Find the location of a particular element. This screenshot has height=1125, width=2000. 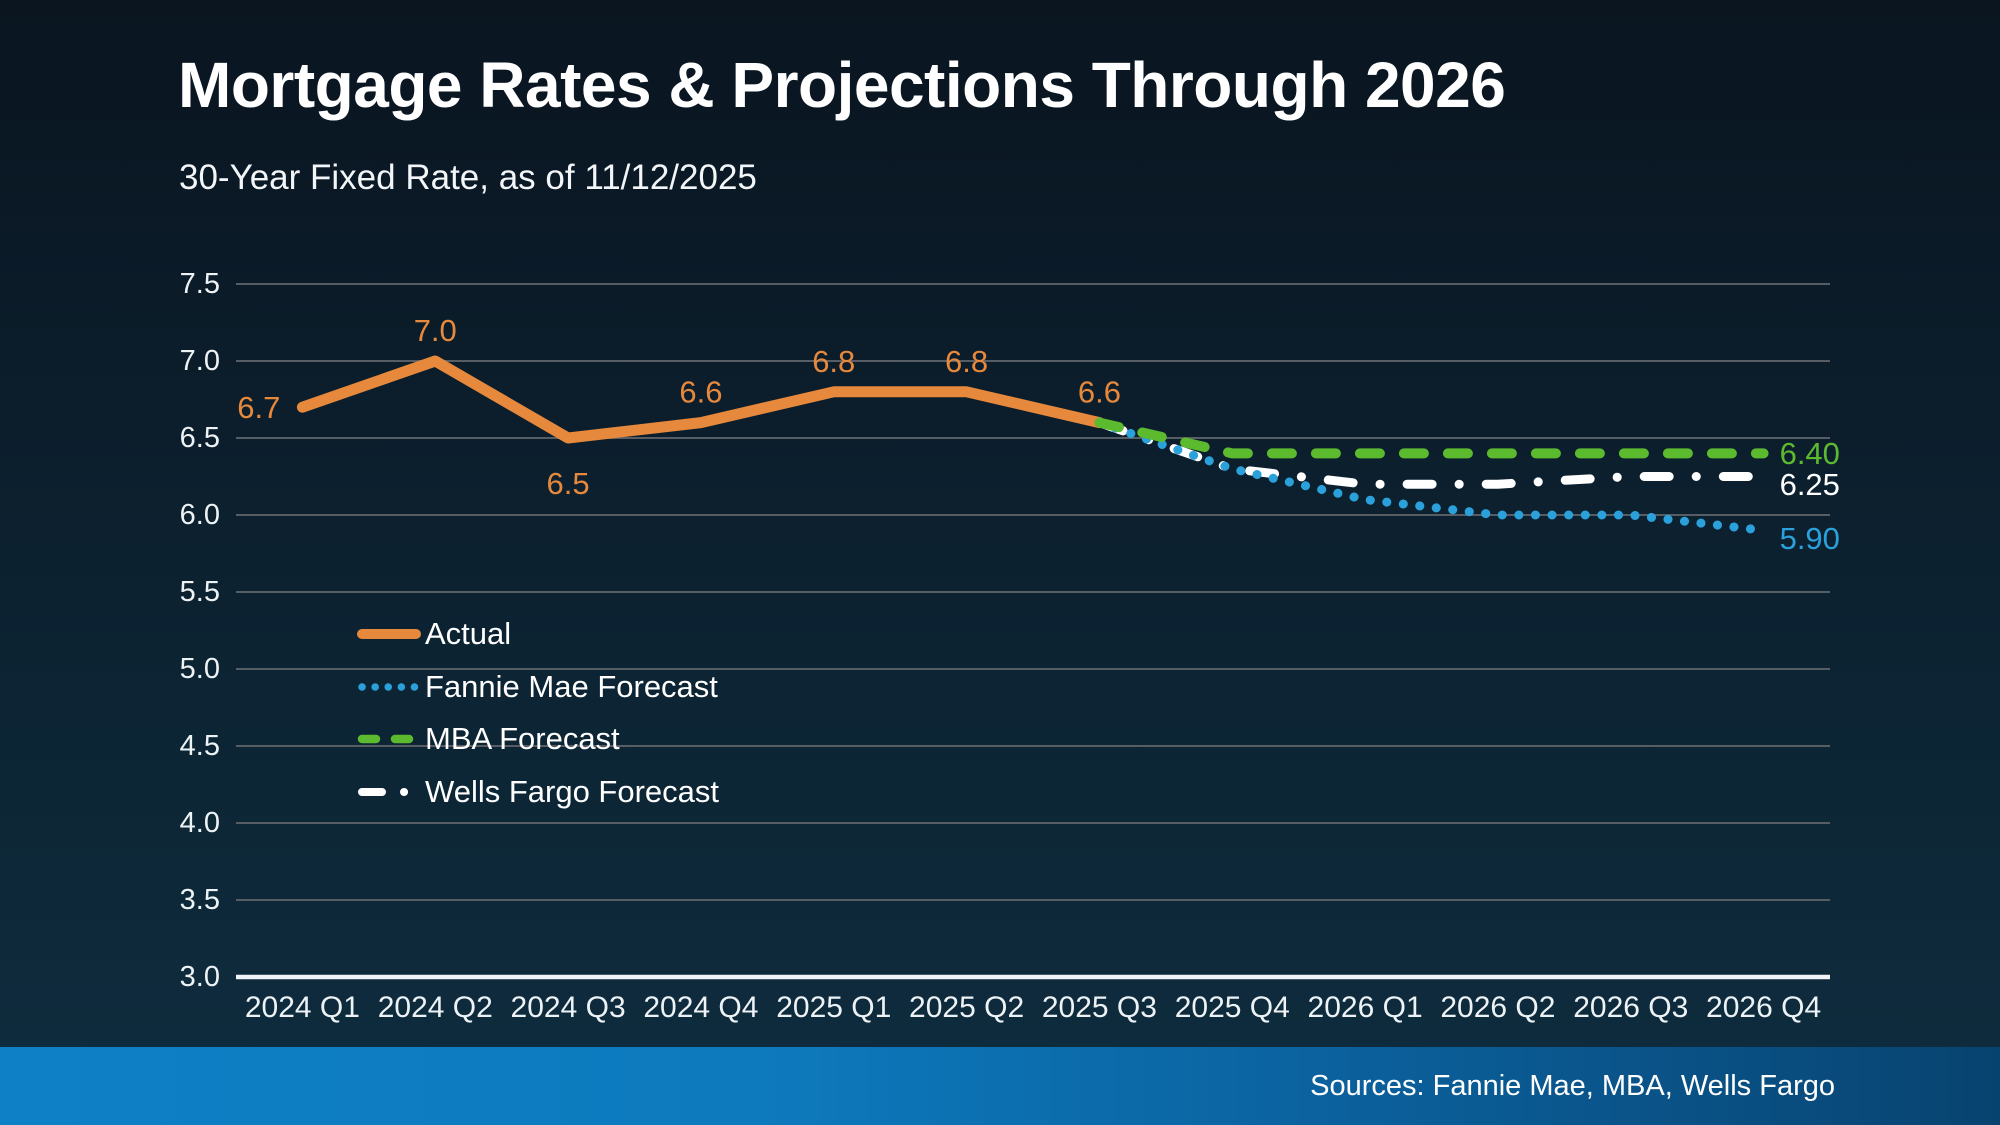

y-tick-label: 4.5 is located at coordinates (200, 746).